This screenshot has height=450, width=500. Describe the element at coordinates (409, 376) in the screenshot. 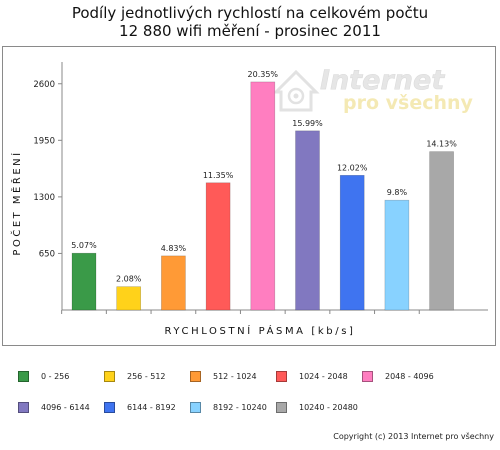

I see `legend-label: 2048 - 4096` at that location.